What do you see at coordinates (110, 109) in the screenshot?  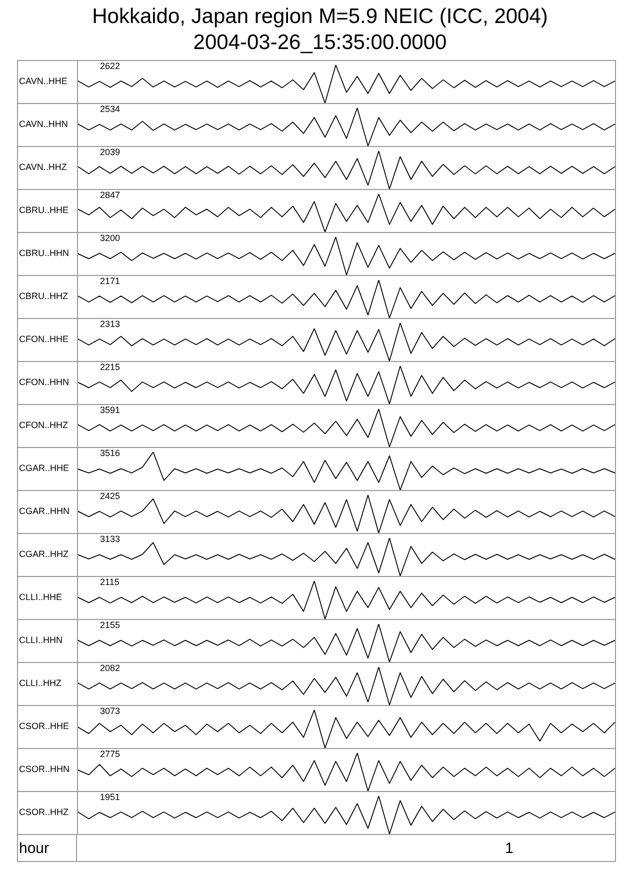 I see `annotation: 2534` at bounding box center [110, 109].